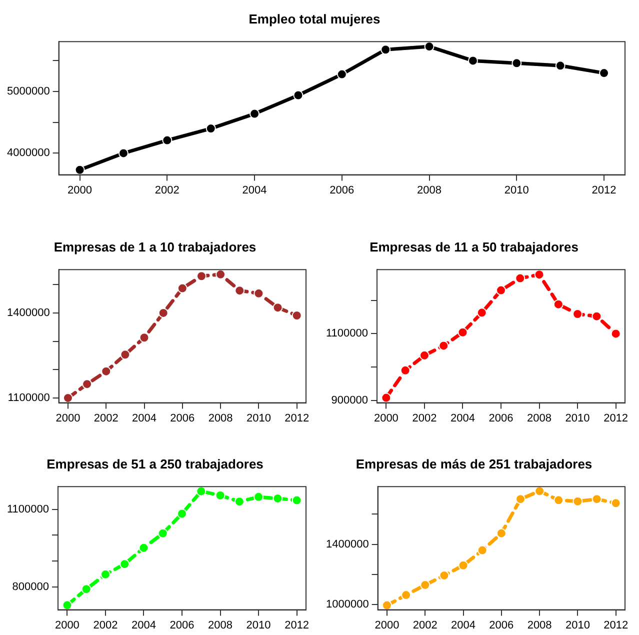  I want to click on chart-title: Empresas de 51 a 250 trabajadores, so click(155, 464).